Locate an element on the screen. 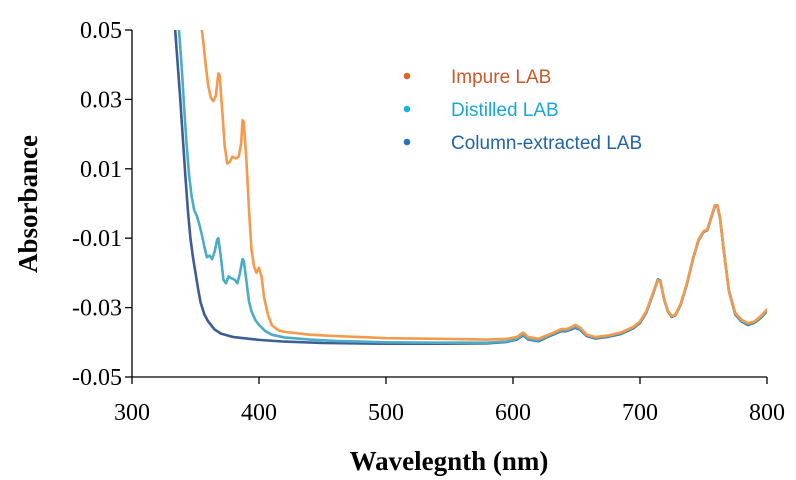 The image size is (796, 480). y-tick-label: -0.03 is located at coordinates (97, 309).